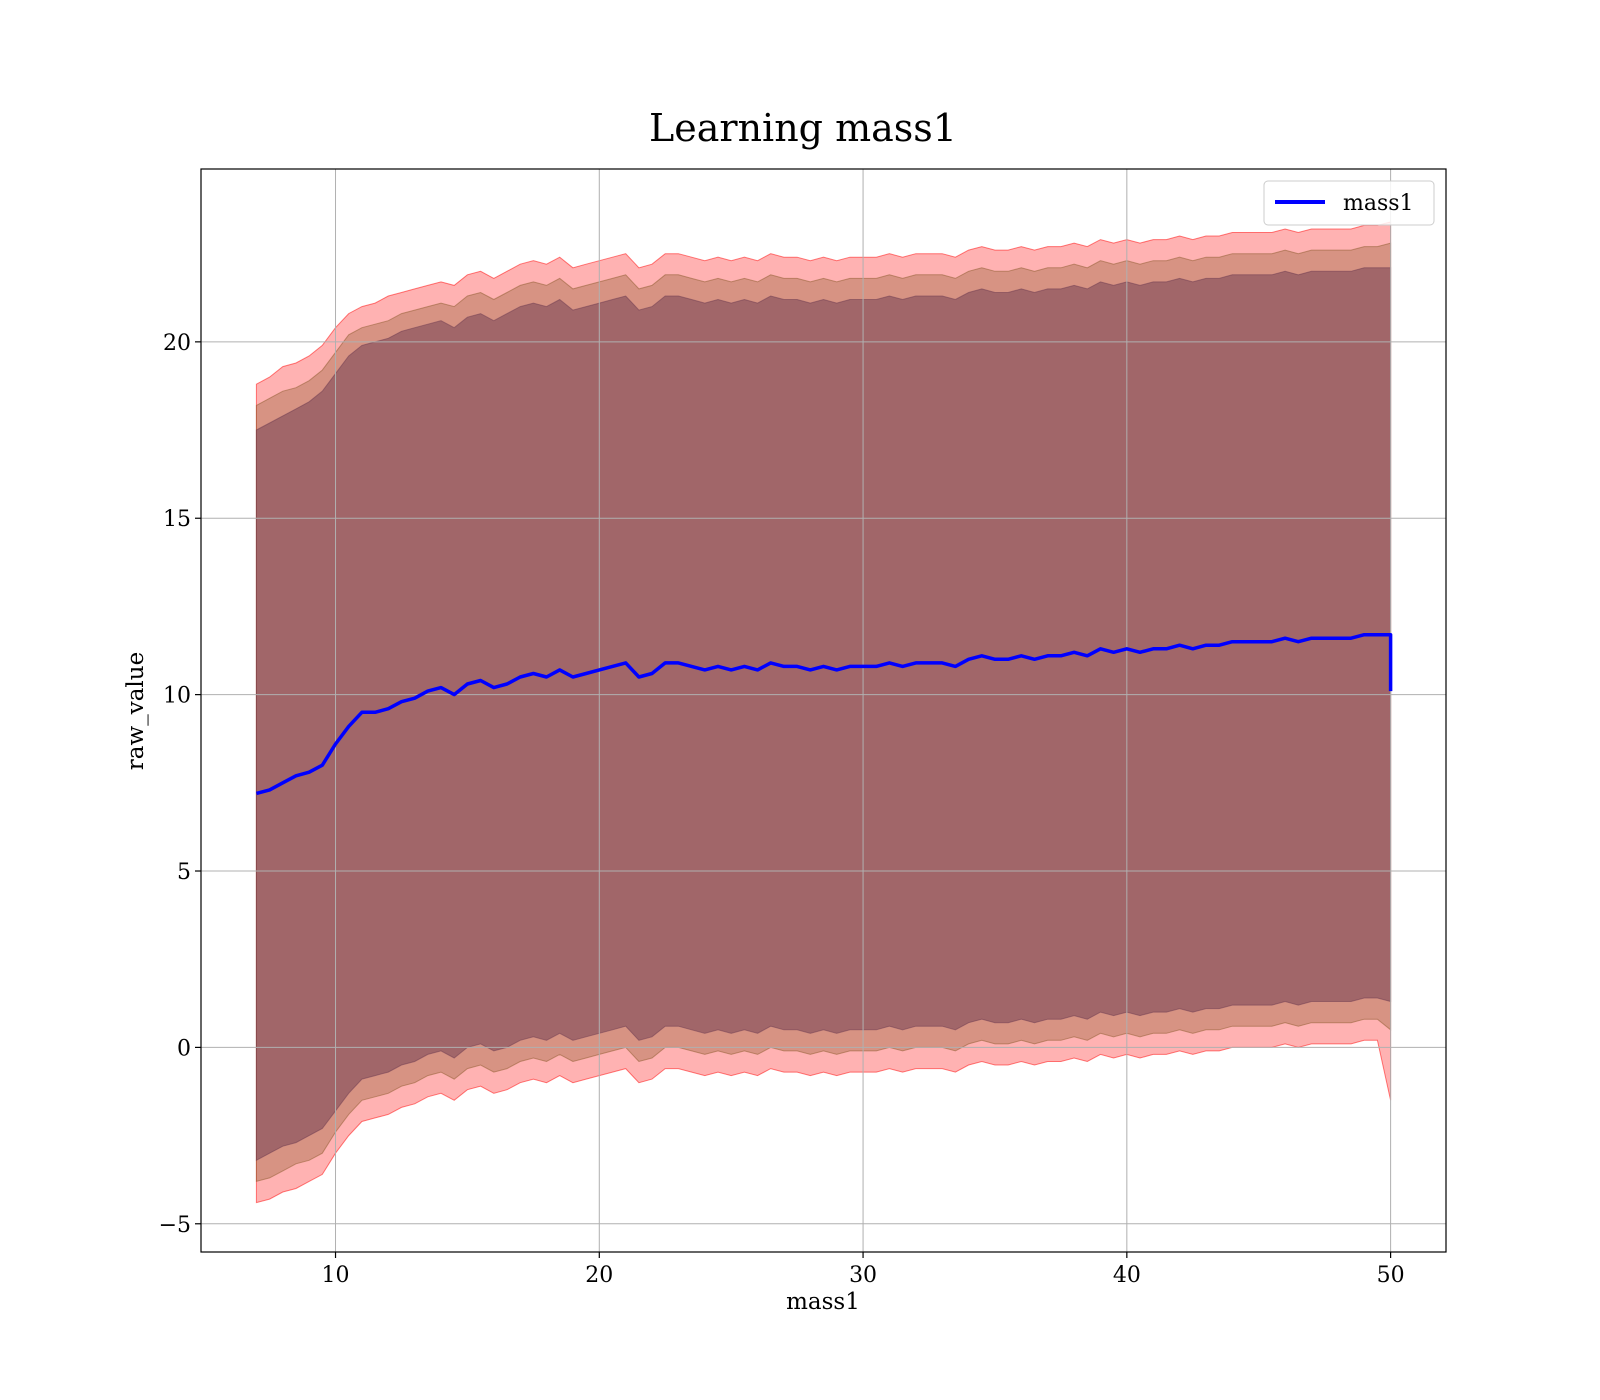  I want to click on legend-label-mass1: mass1, so click(1378, 203).